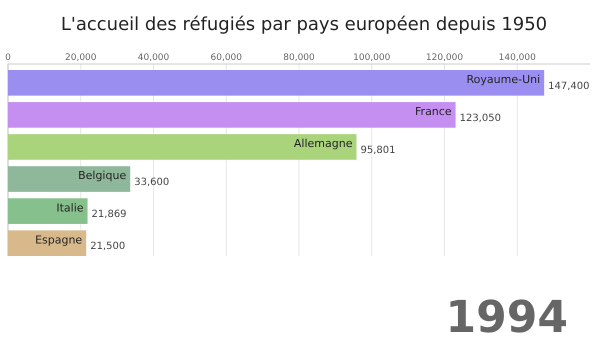 Image resolution: width=608 pixels, height=342 pixels. I want to click on chart-title: L'accueil des réfugiés par pays européen depuis 1950, so click(304, 24).